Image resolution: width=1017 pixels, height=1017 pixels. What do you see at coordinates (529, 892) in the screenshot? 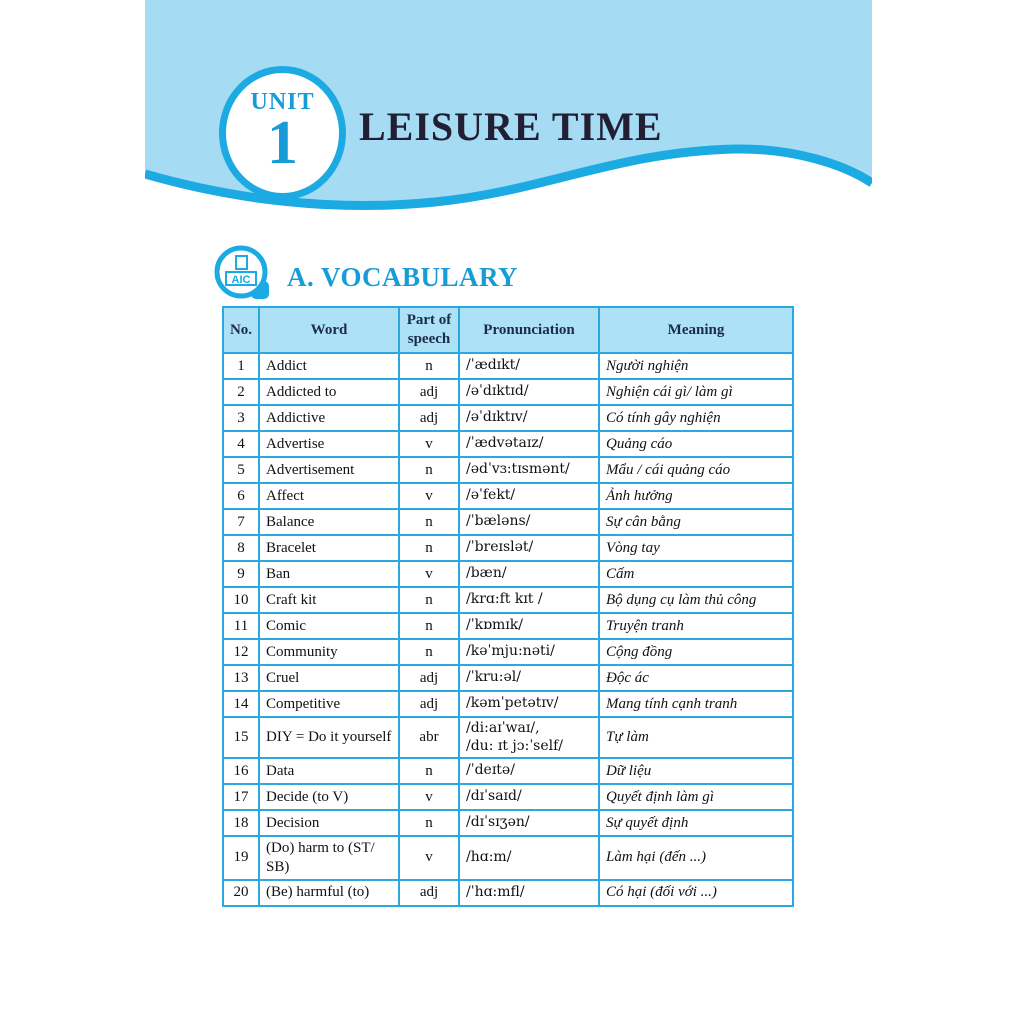
I see `cell-pron: /ˈhɑ:mfl/` at bounding box center [529, 892].